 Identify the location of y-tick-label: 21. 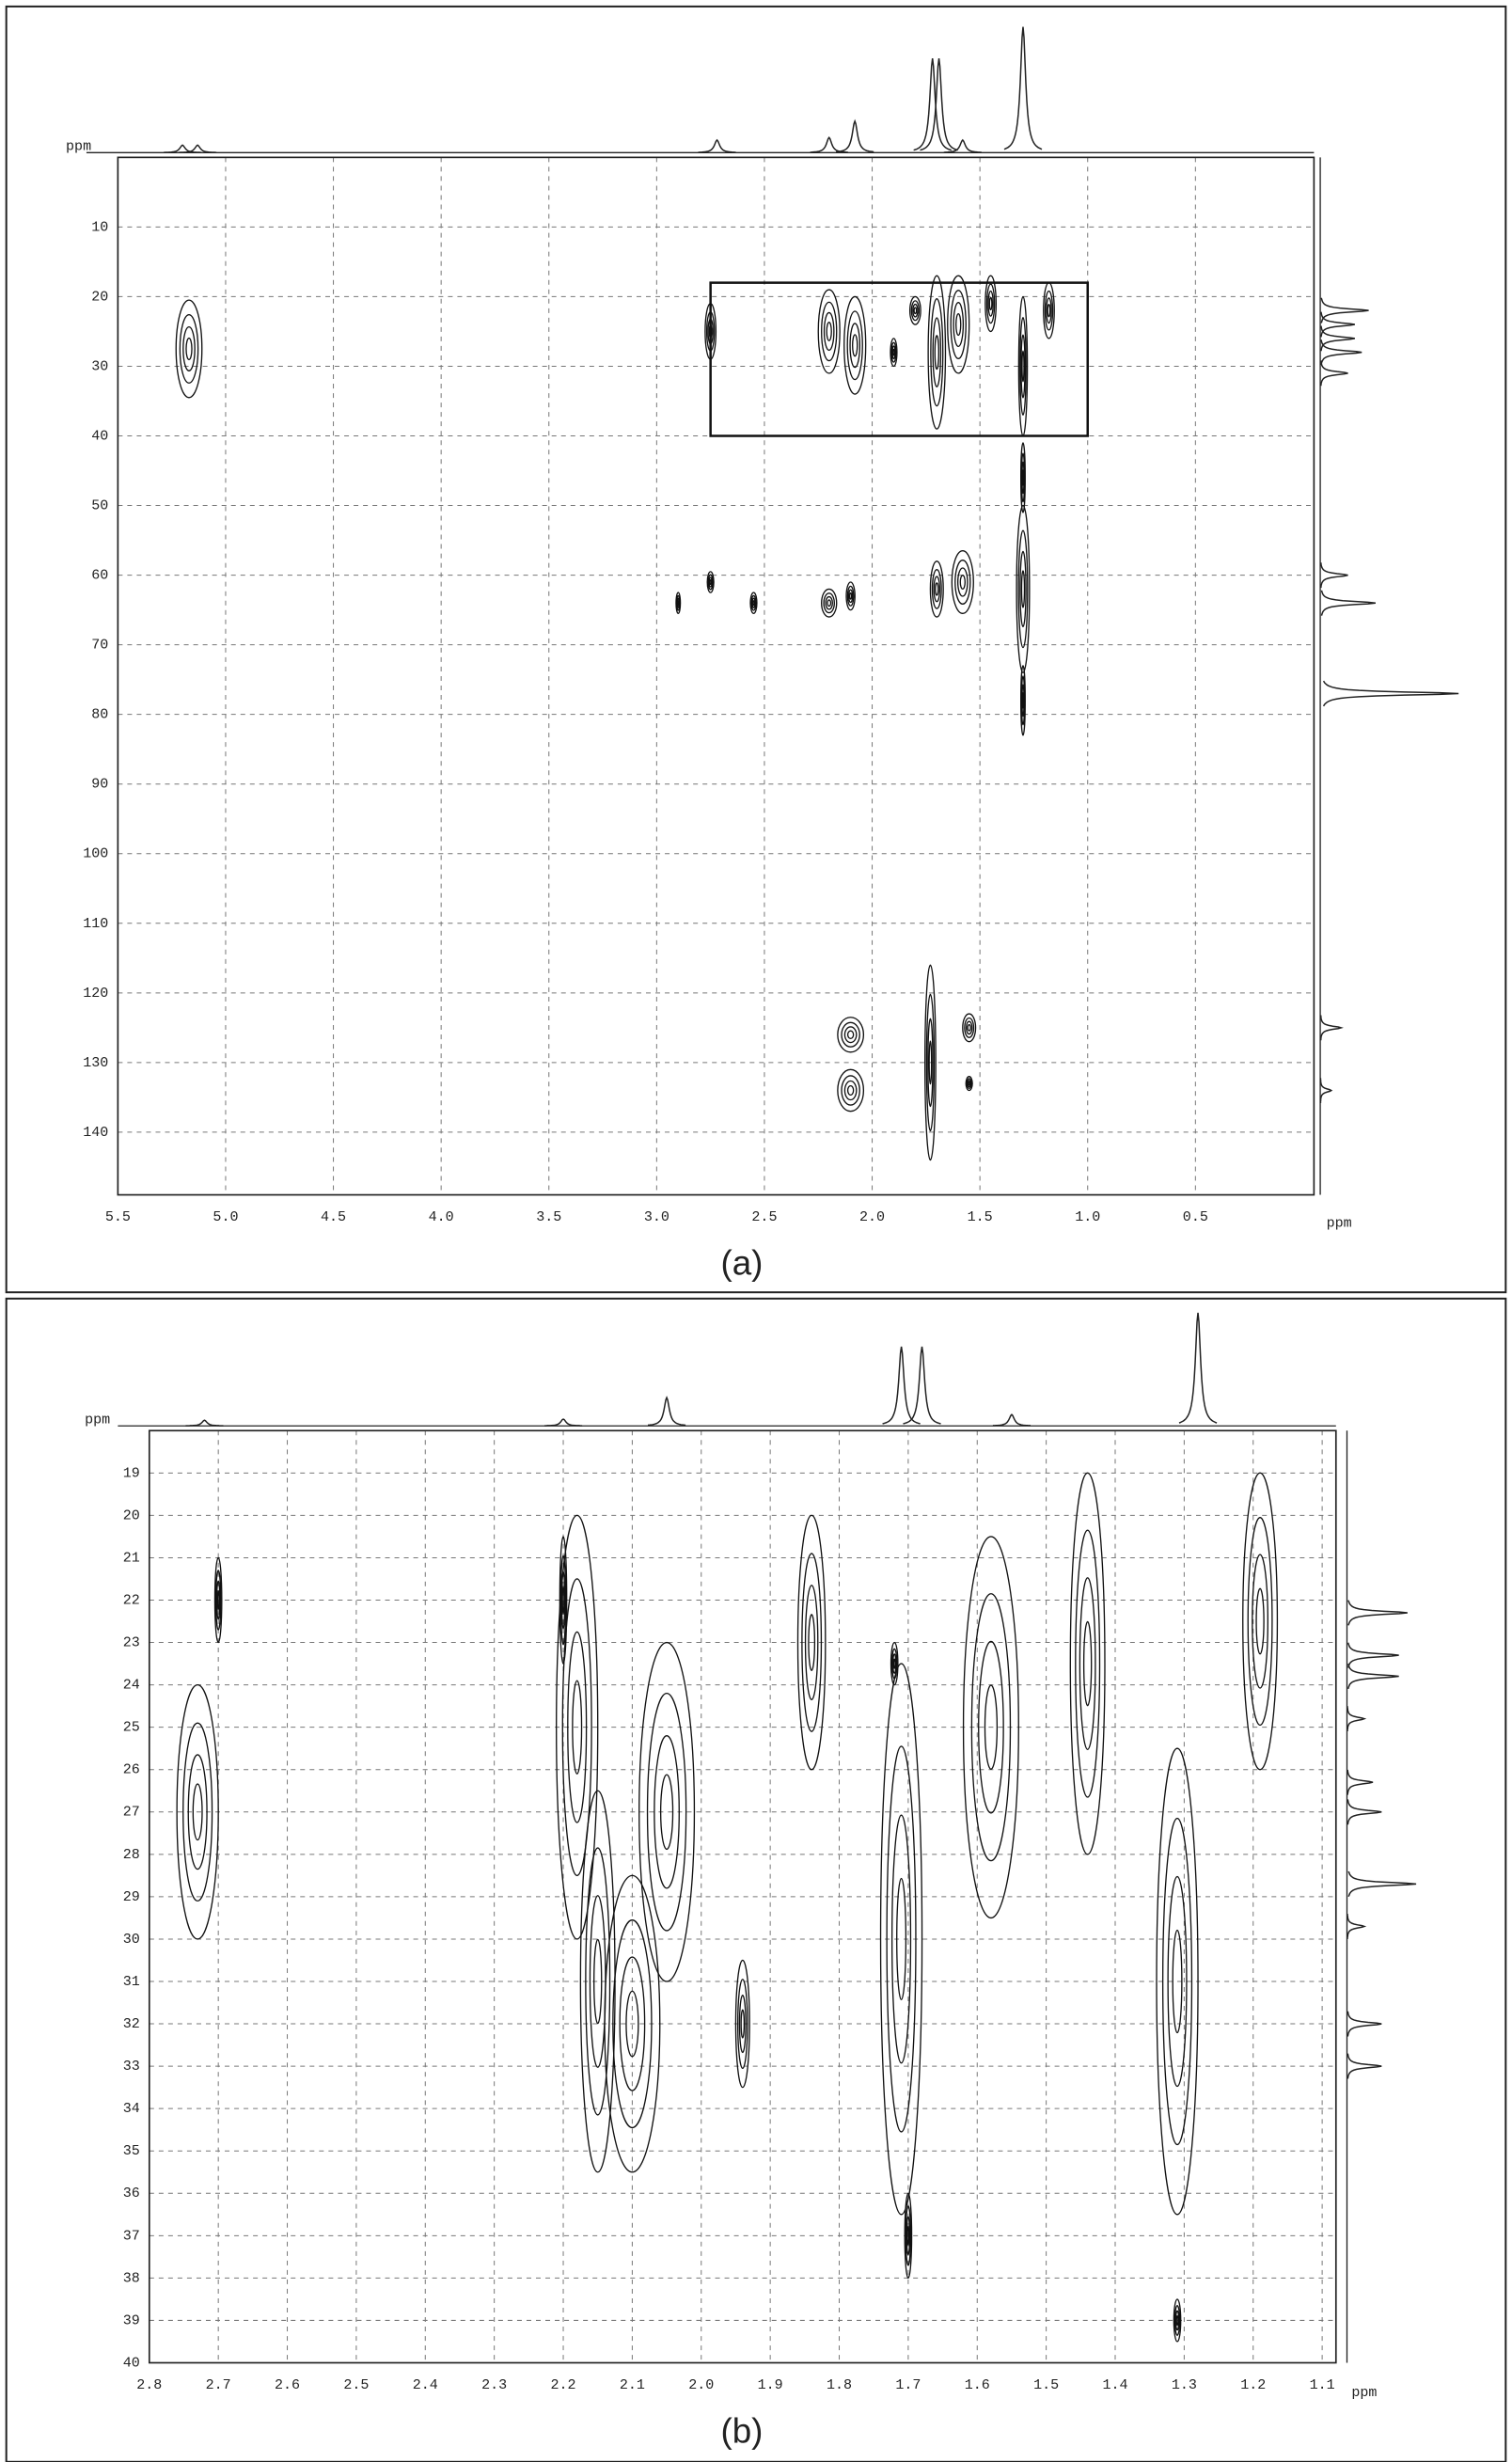
(131, 1557).